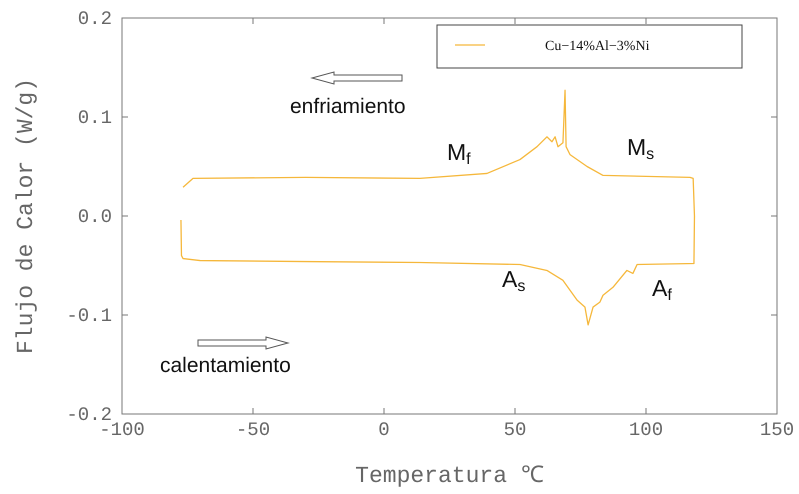  Describe the element at coordinates (589, 46) in the screenshot. I see `legend: Cu−14%Al−3%Ni` at that location.